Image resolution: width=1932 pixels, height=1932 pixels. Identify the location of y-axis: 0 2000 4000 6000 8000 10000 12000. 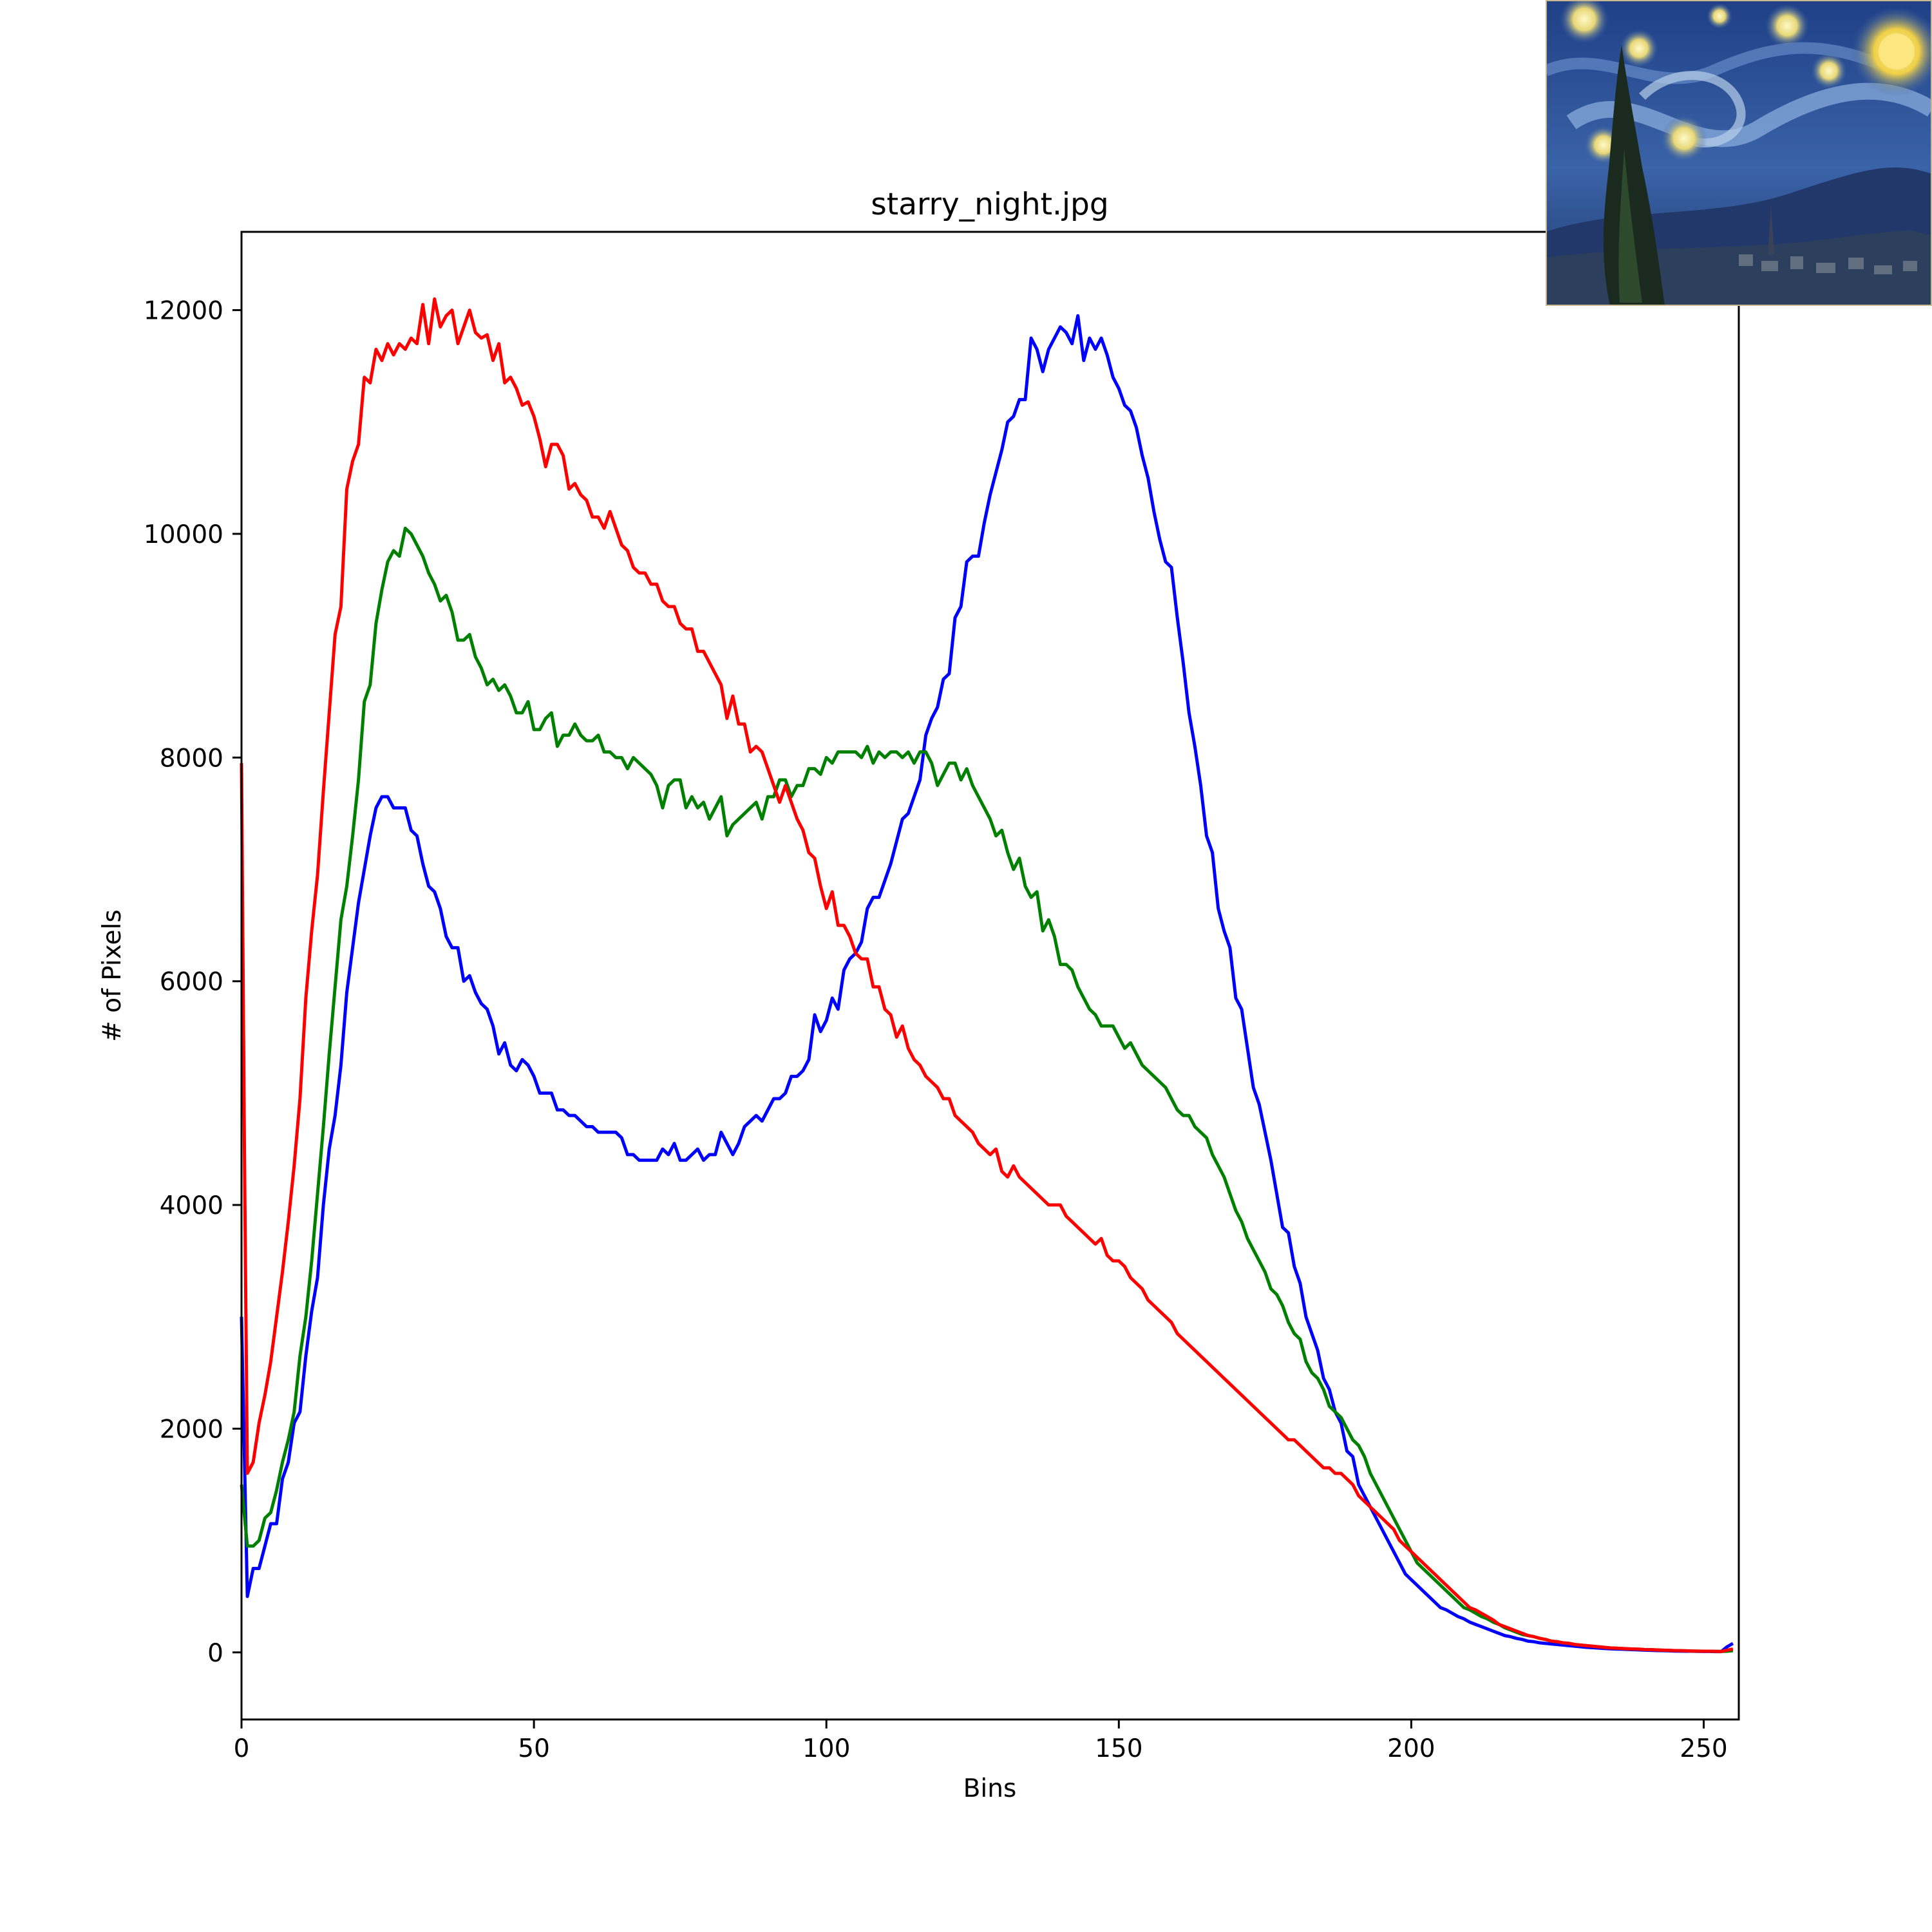
(193, 982).